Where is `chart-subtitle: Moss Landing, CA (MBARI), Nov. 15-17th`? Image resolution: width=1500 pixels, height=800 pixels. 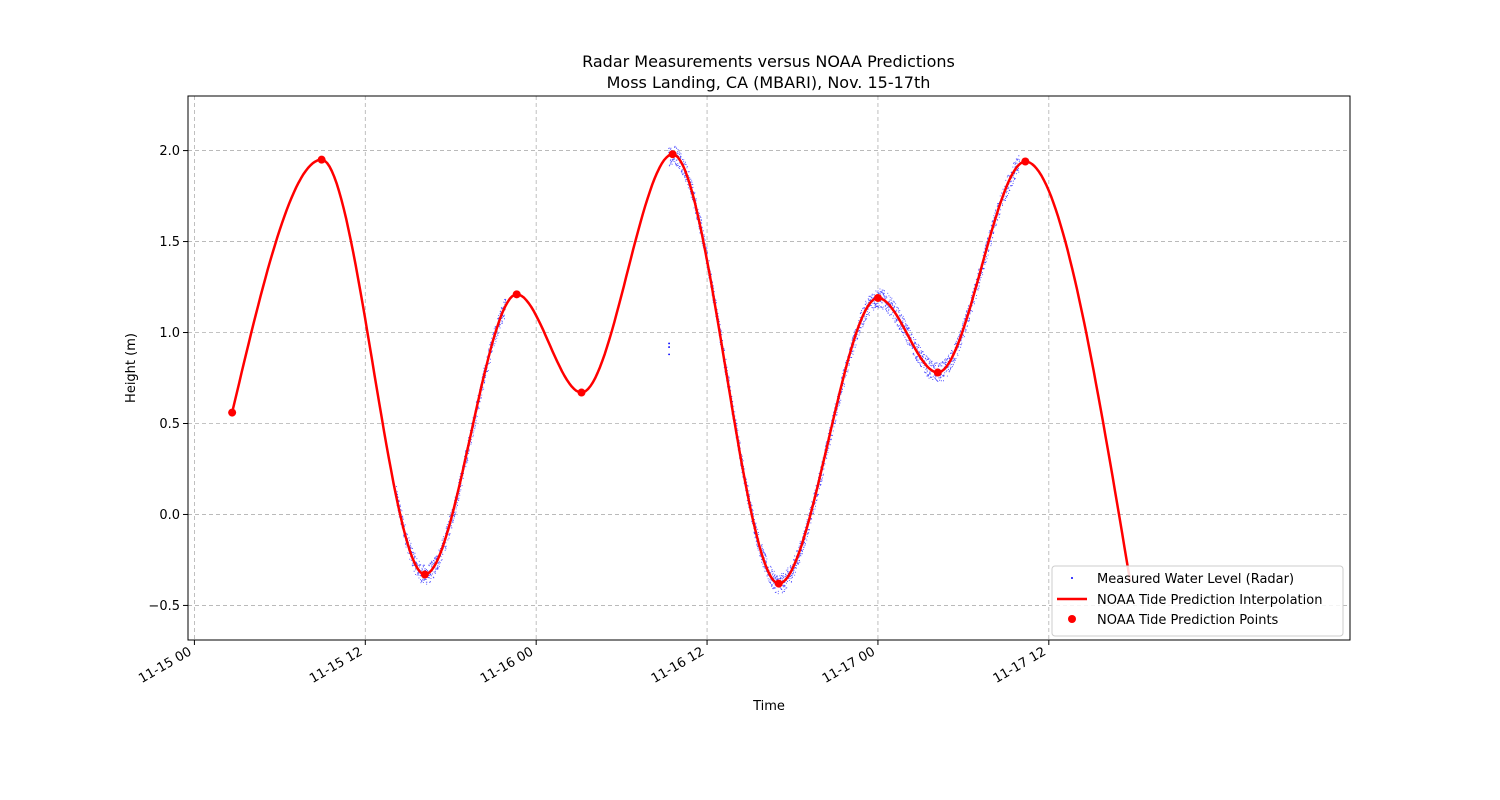
chart-subtitle: Moss Landing, CA (MBARI), Nov. 15-17th is located at coordinates (769, 82).